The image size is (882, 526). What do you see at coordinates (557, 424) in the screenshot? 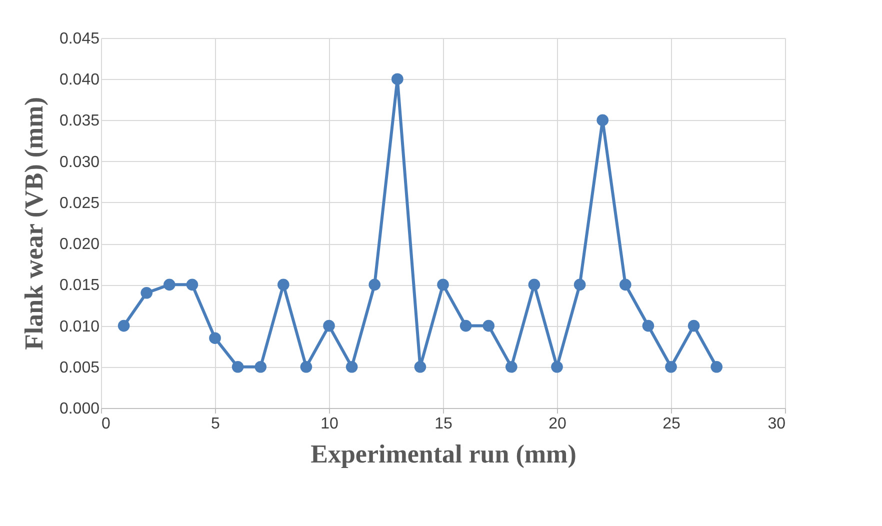
I see `x-tick-label: 20` at bounding box center [557, 424].